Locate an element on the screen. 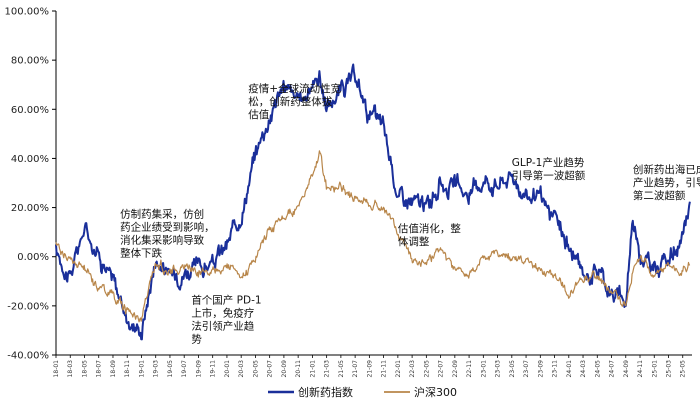 The height and width of the screenshot is (406, 700). y-tick-label: 0.00% is located at coordinates (33, 257).